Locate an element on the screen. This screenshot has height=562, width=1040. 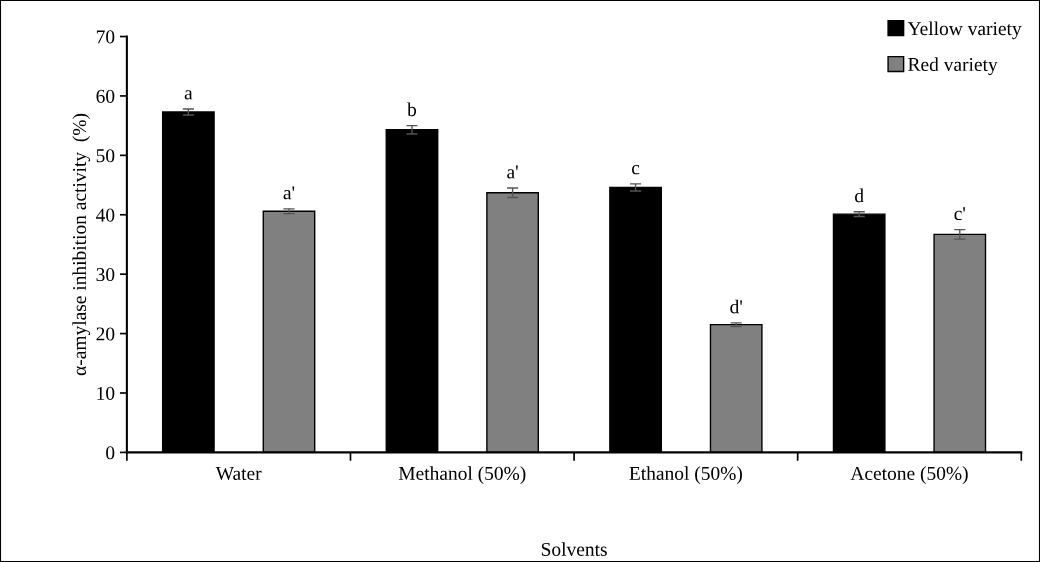
y-tick-label: 70 is located at coordinates (105, 37).